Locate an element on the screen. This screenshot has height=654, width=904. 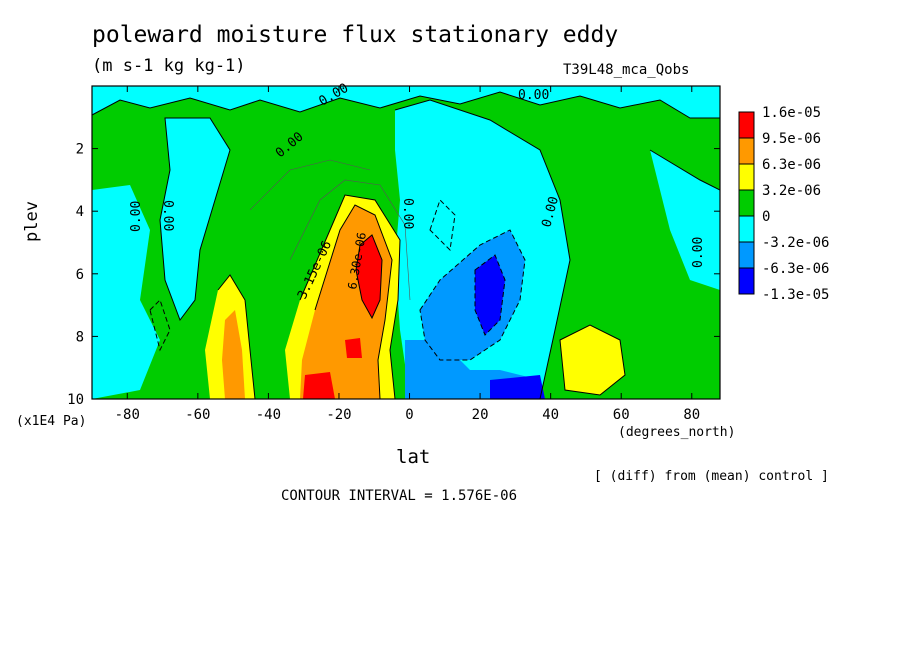
x-tick-label: -80 is located at coordinates (127, 415).